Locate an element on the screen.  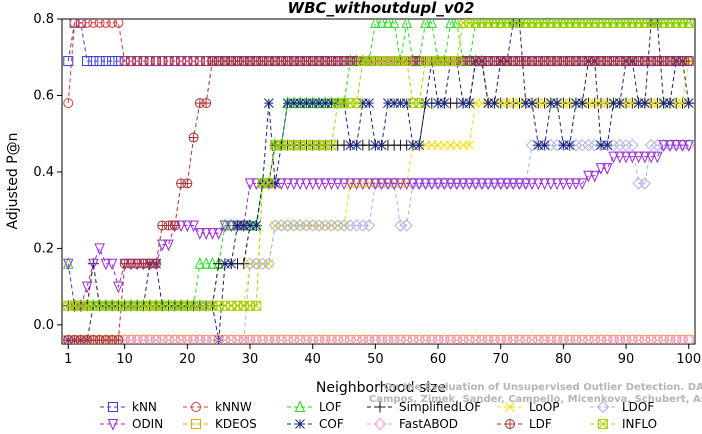
legend-label-simplifiedlof: SimplifiedLOF is located at coordinates (440, 407).